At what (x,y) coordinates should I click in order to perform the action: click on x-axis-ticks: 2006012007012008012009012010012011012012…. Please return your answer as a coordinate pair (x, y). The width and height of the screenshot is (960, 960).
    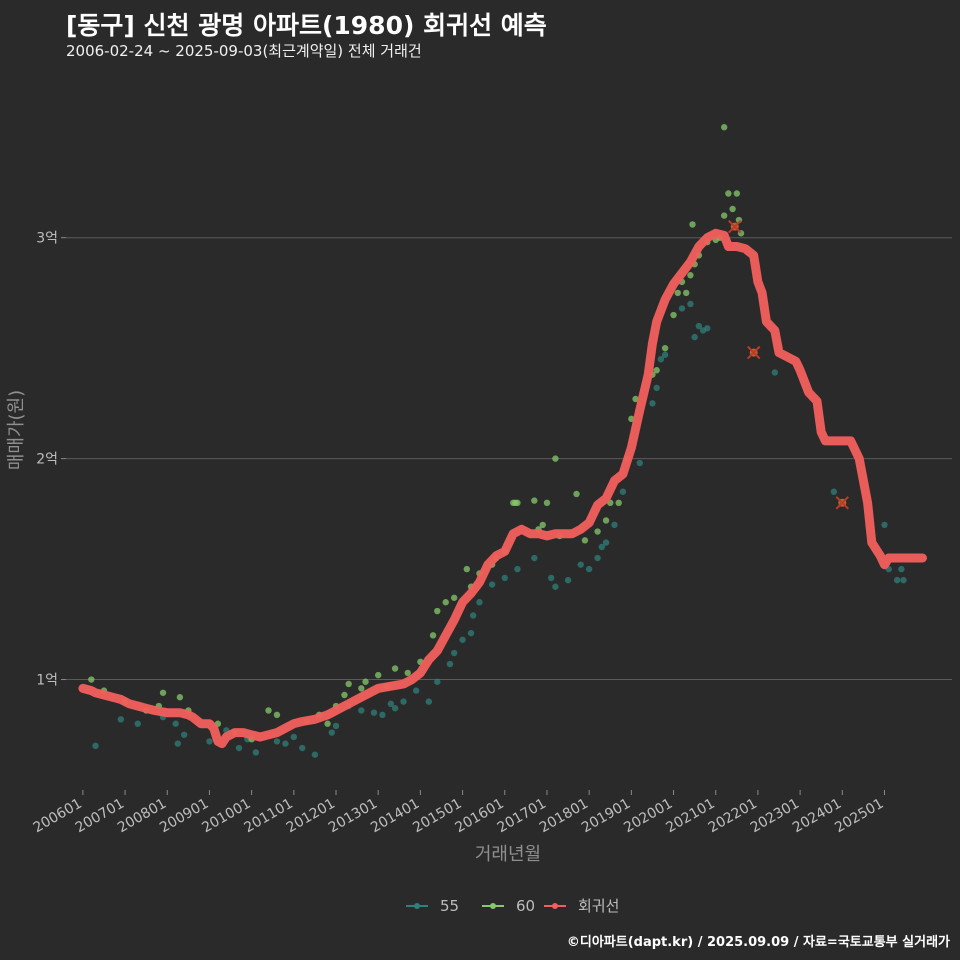
    Looking at the image, I should click on (458, 813).